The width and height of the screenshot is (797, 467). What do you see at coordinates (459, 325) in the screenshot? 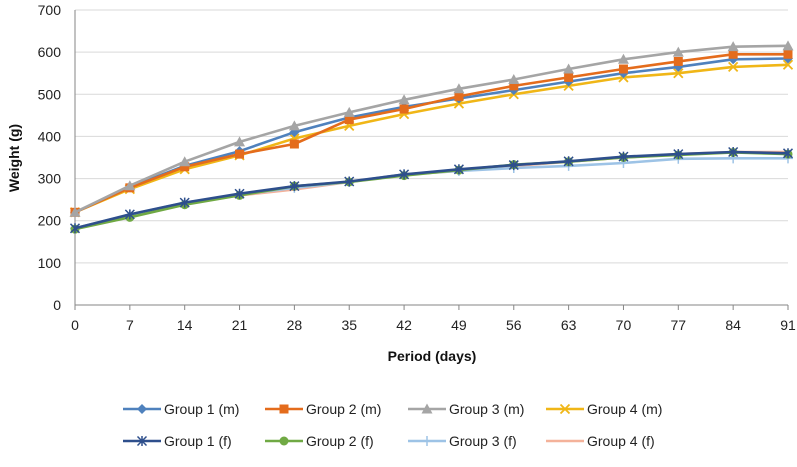
I see `x-tick-label: 49` at bounding box center [459, 325].